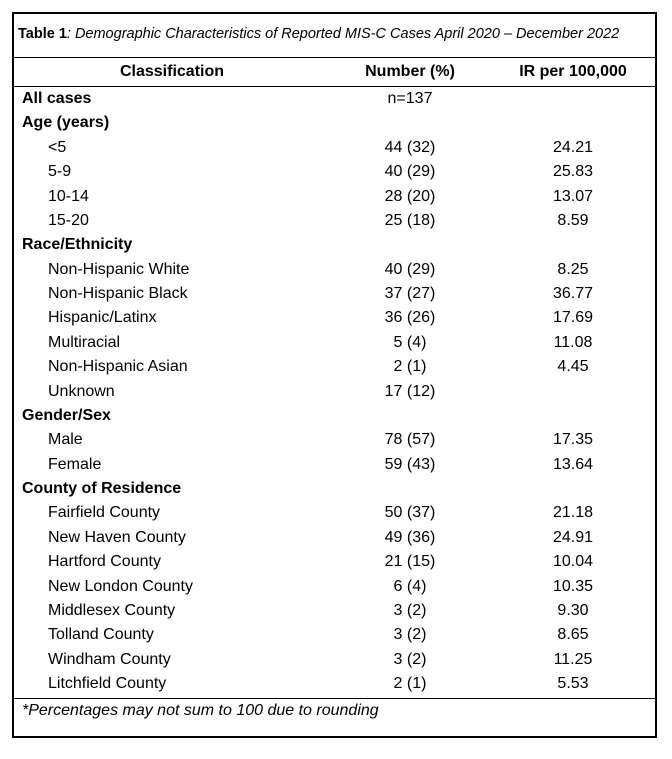  What do you see at coordinates (573, 440) in the screenshot?
I see `cell-rate: 17.35` at bounding box center [573, 440].